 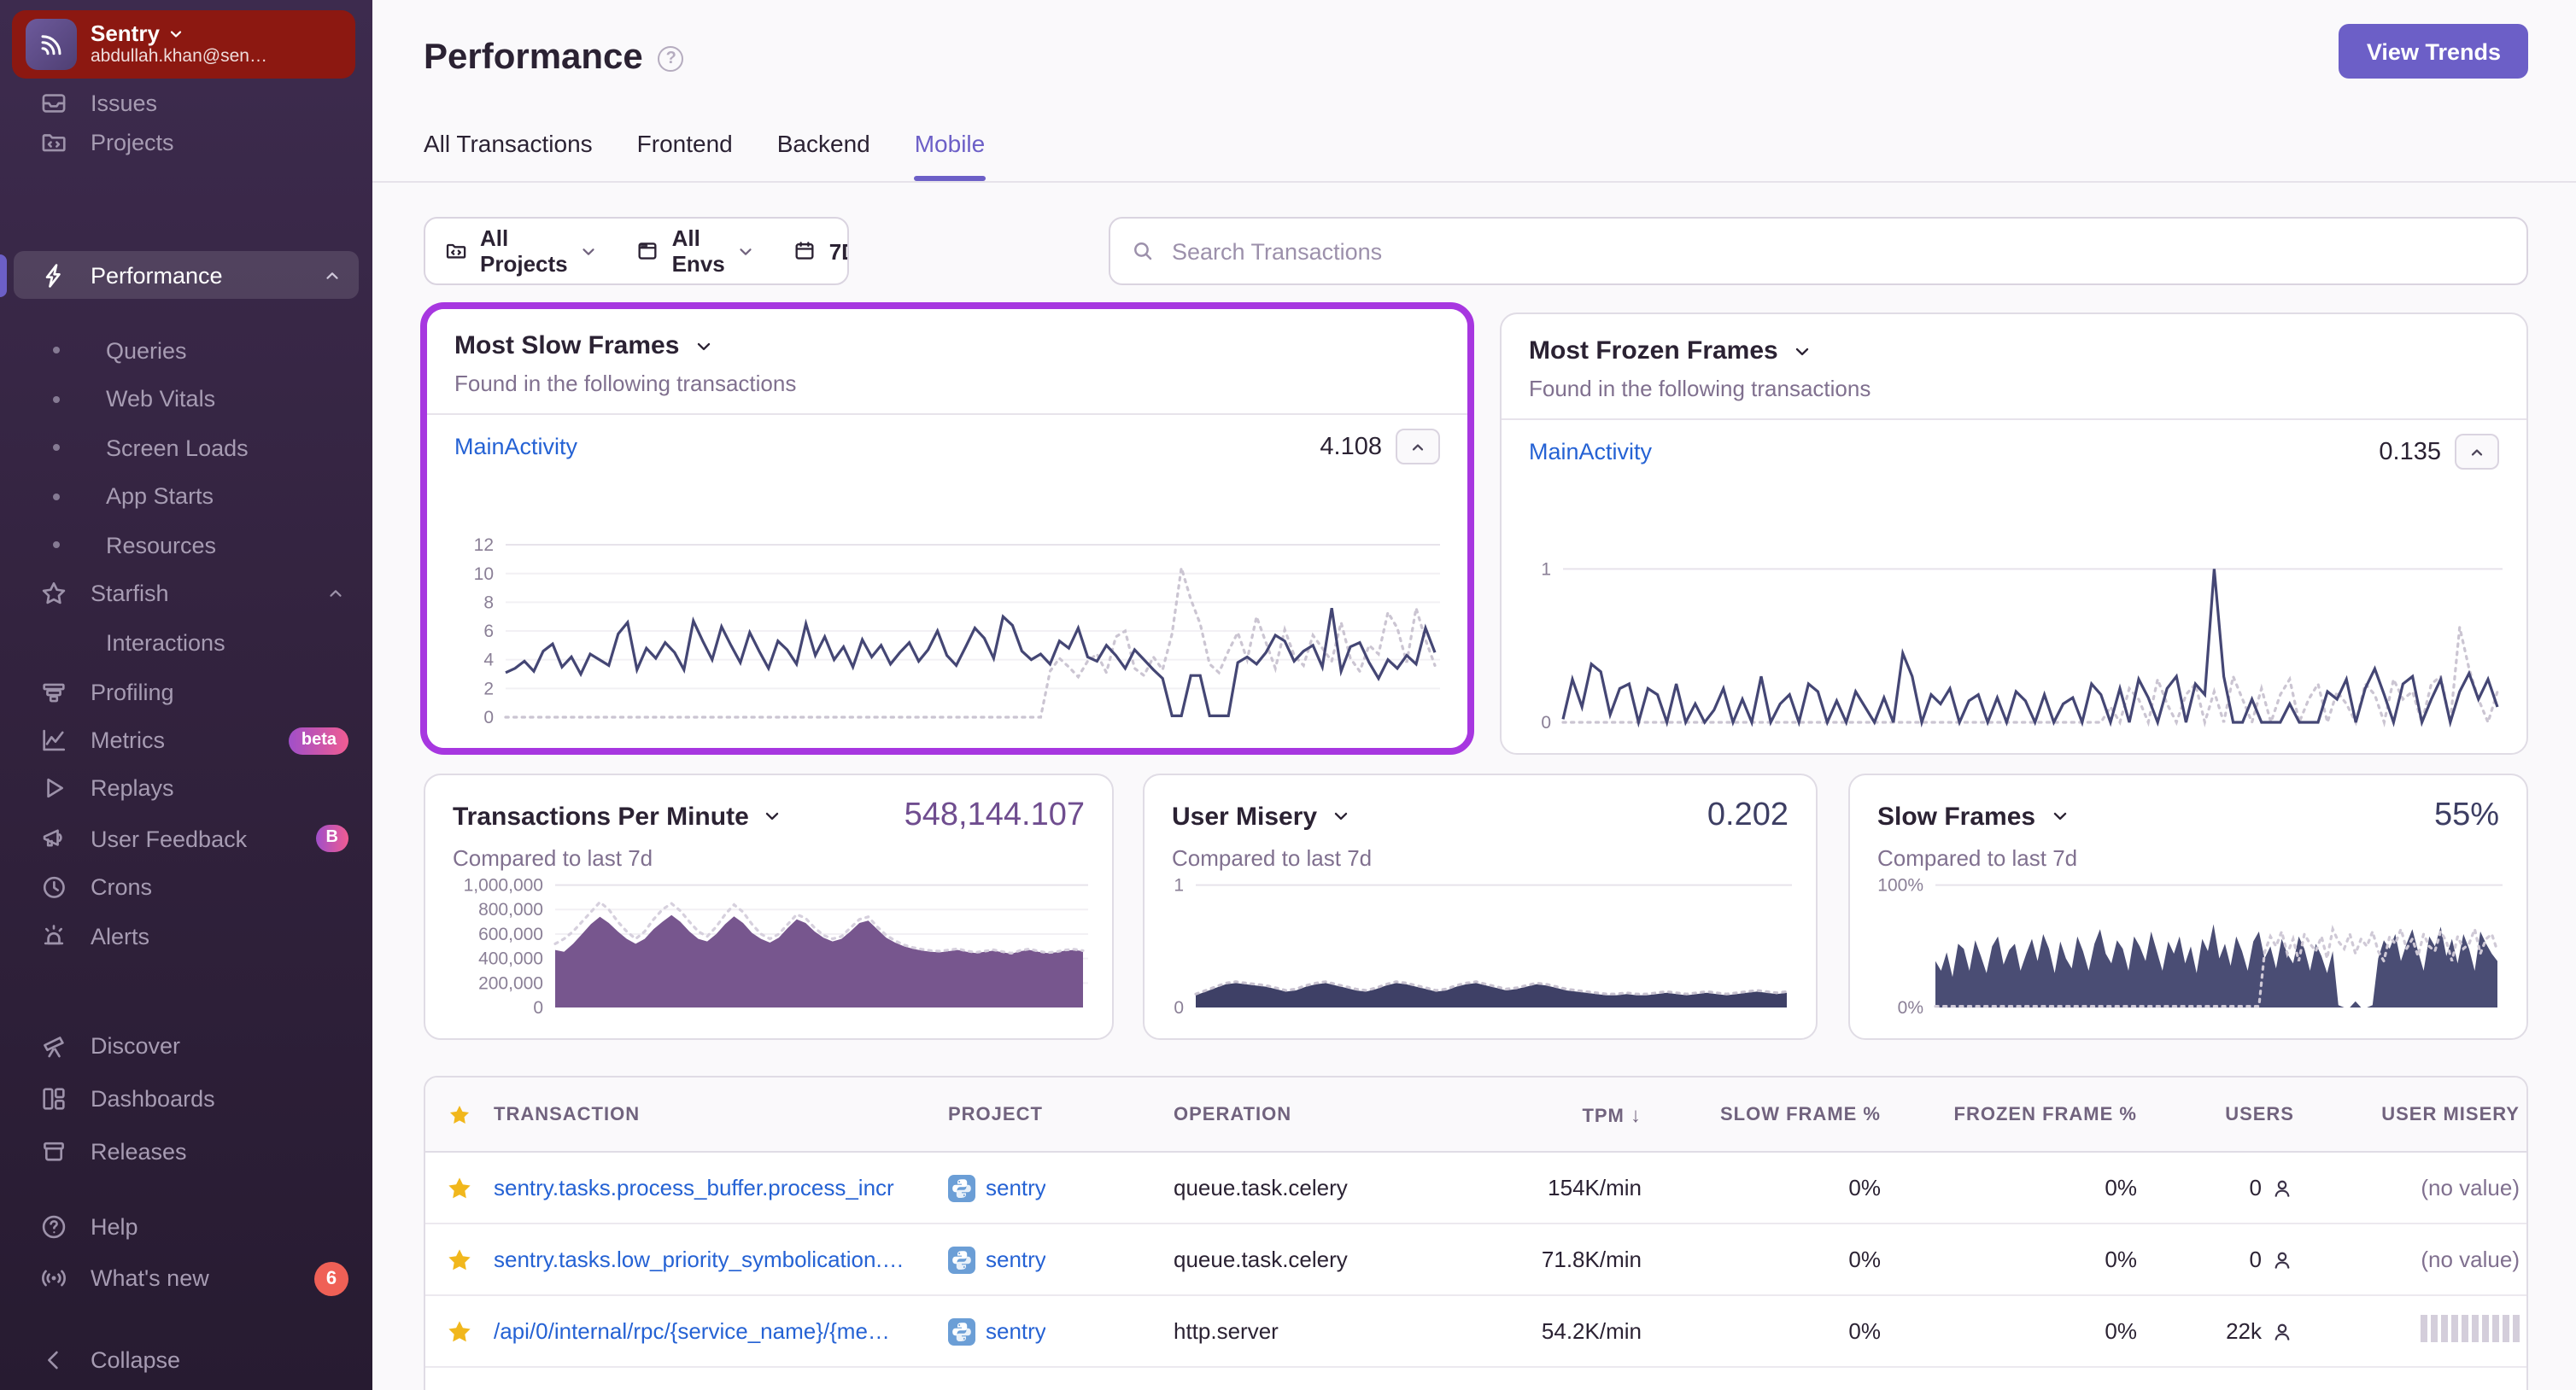 I want to click on sidebar-item-resources: Resources, so click(x=186, y=545).